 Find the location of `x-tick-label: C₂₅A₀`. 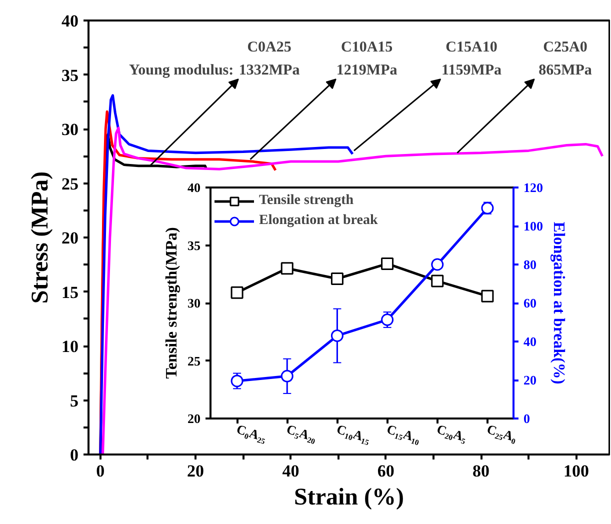

x-tick-label: C₂₅A₀ is located at coordinates (502, 433).